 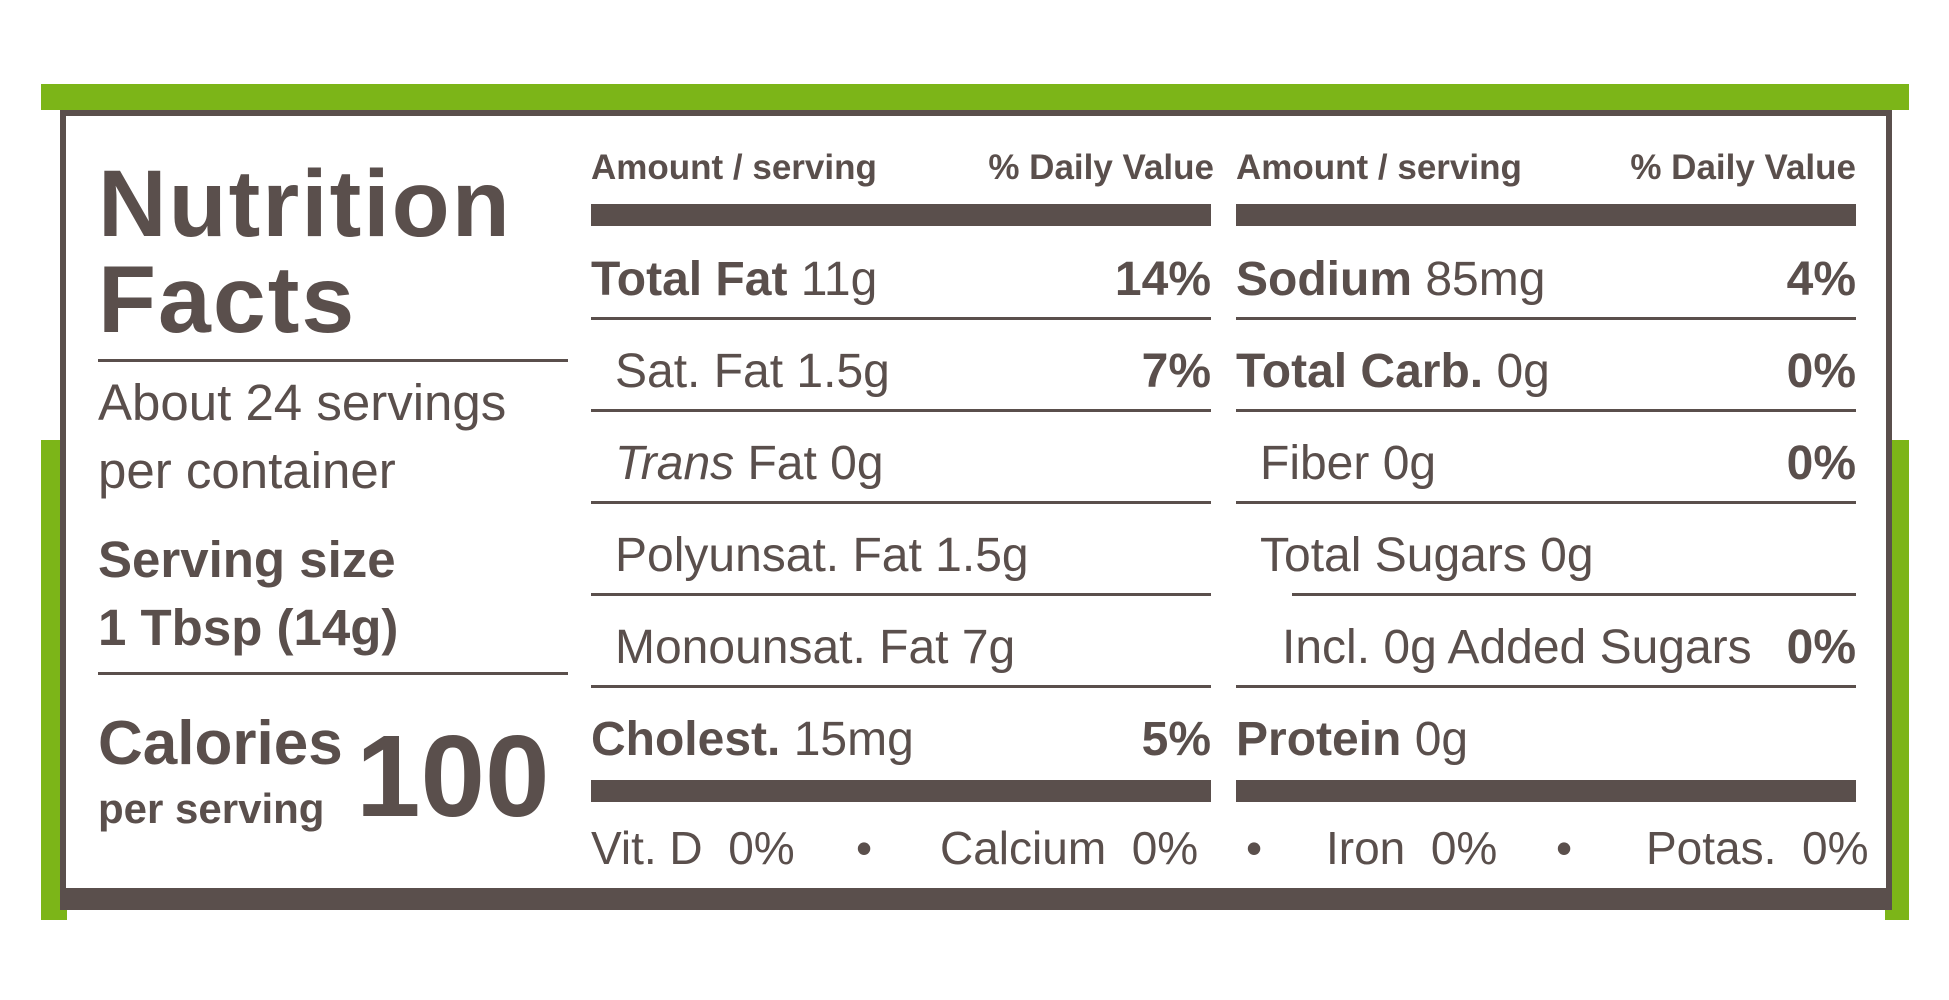 What do you see at coordinates (333, 673) in the screenshot?
I see `serving-divider` at bounding box center [333, 673].